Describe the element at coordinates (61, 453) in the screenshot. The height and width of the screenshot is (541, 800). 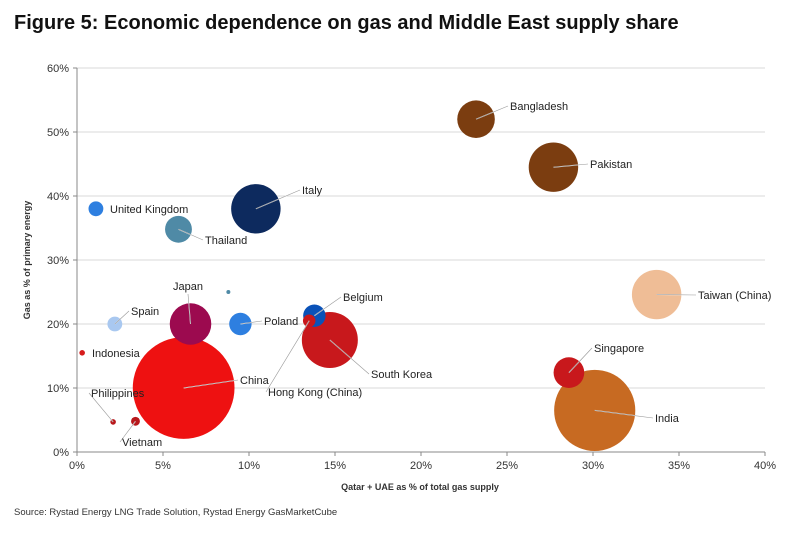
I see `y-tick-label: 0%` at that location.